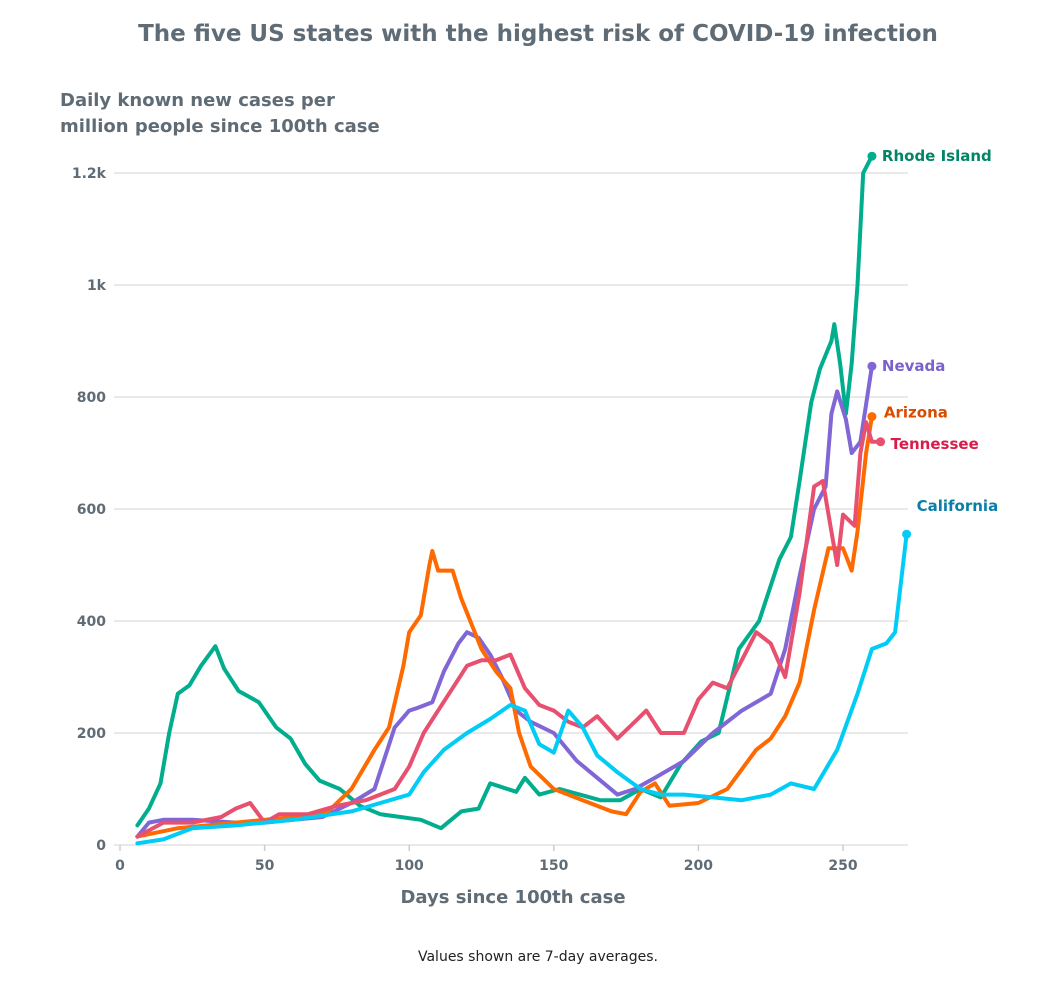  What do you see at coordinates (91, 734) in the screenshot?
I see `y-tick-label: 200` at bounding box center [91, 734].